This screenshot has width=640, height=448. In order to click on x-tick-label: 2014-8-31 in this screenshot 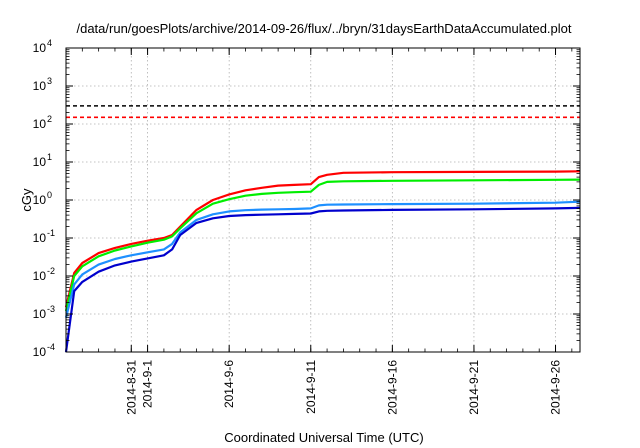, I will do `click(131, 387)`.